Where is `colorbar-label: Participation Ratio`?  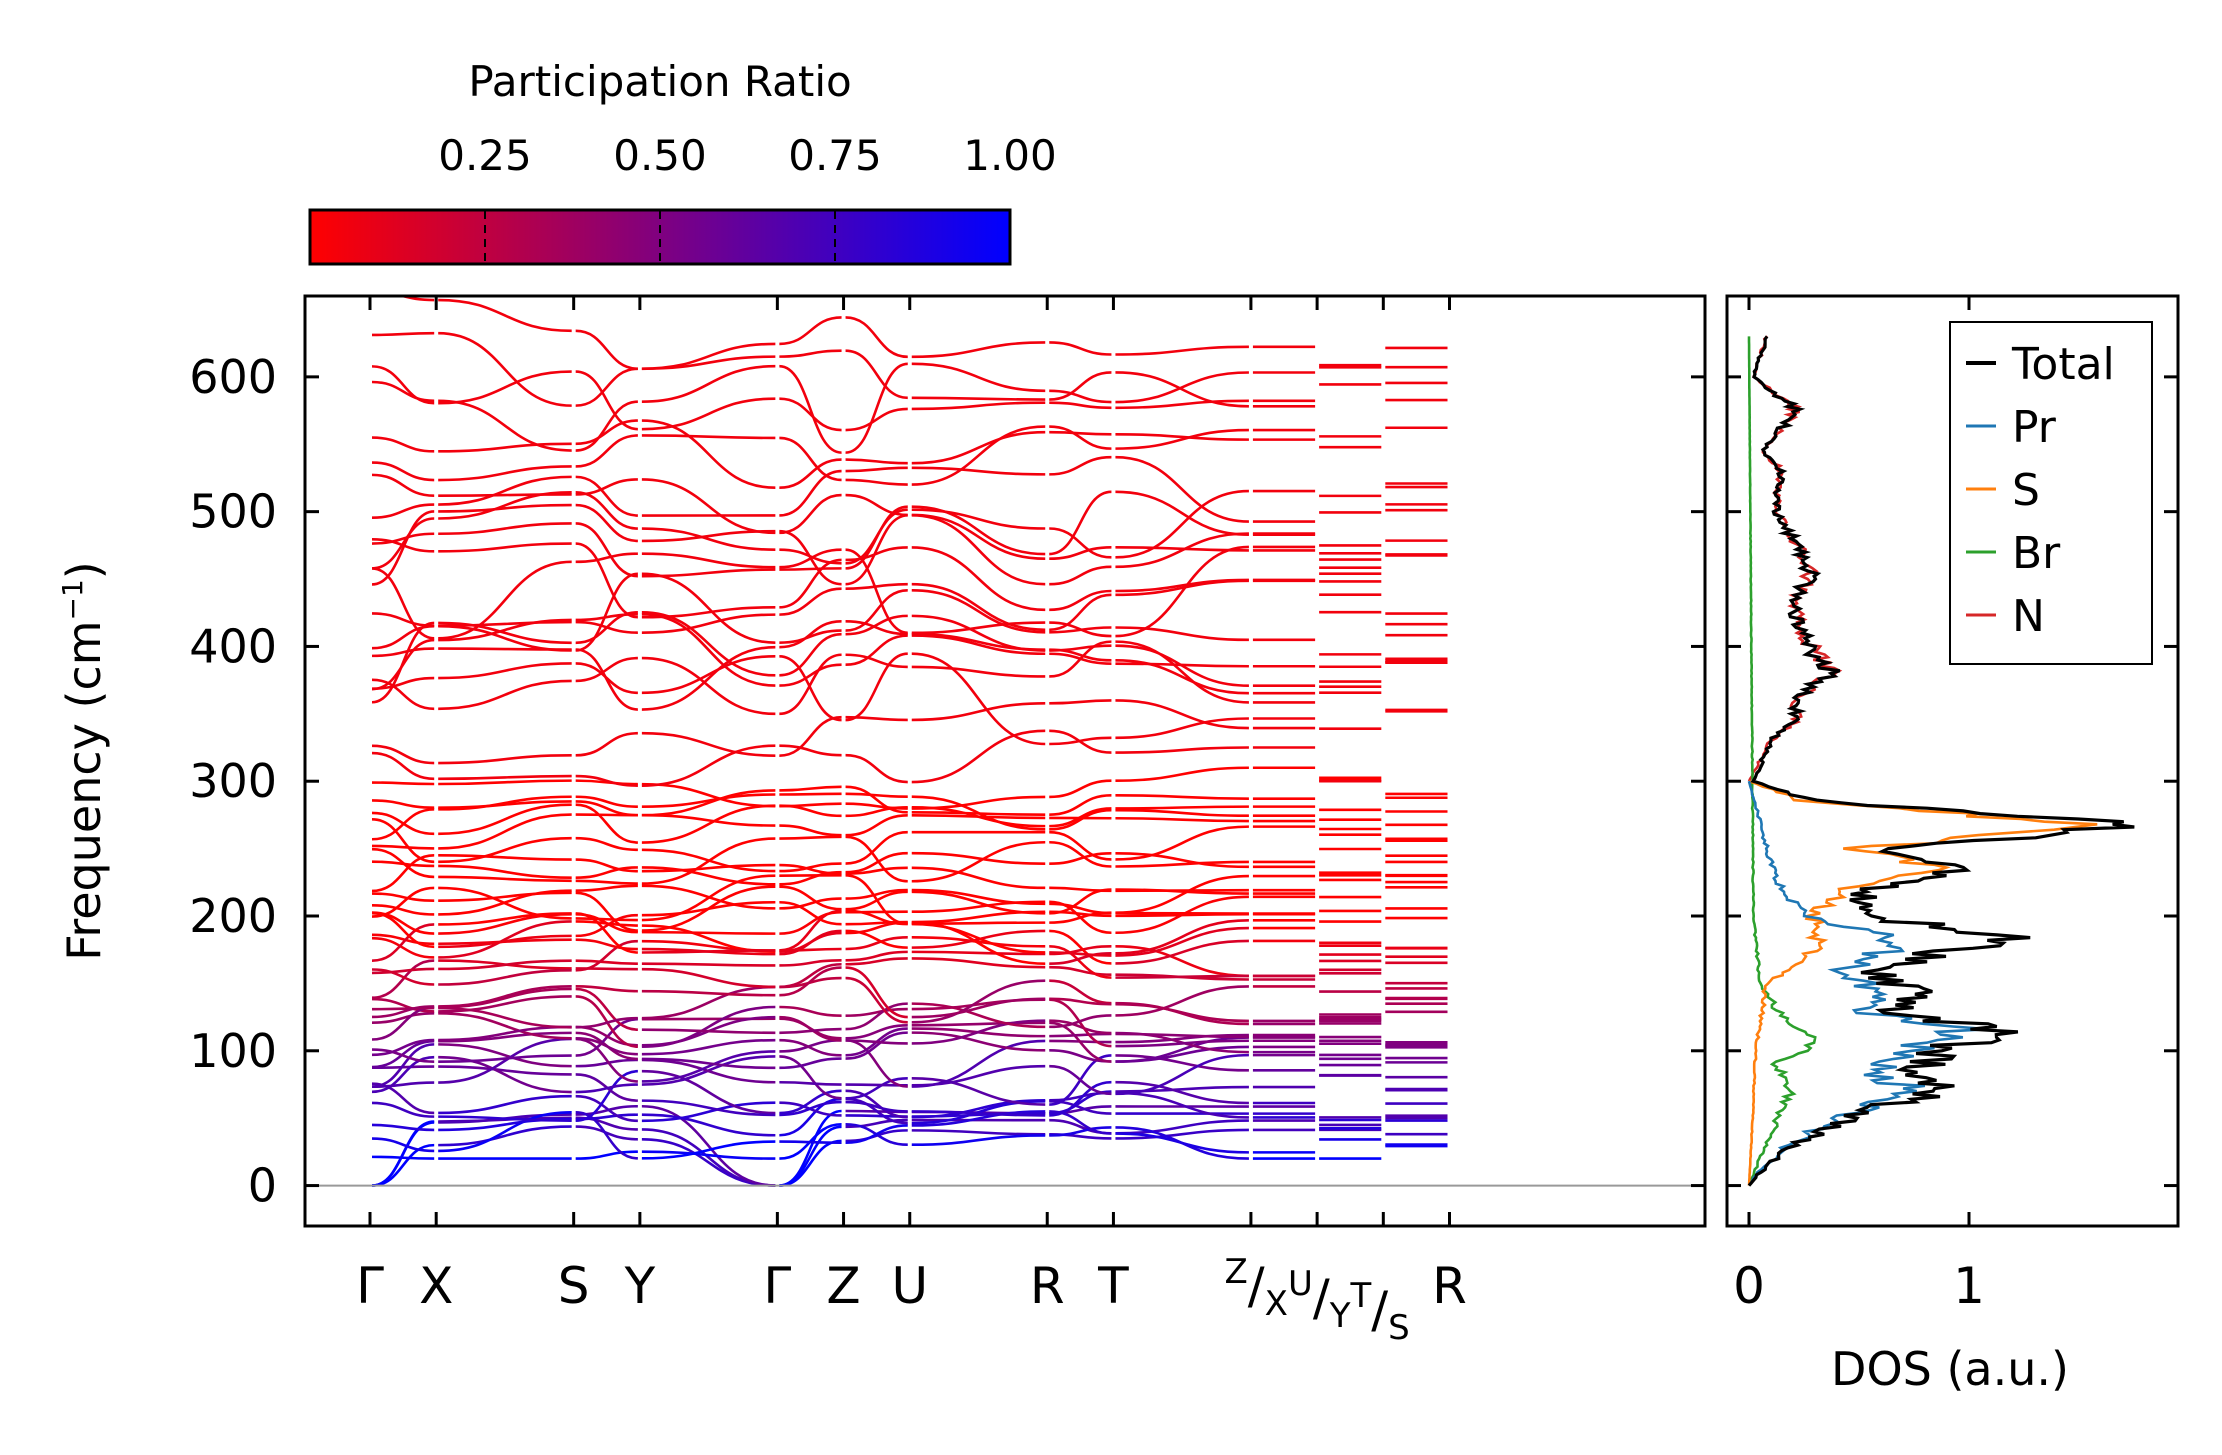 colorbar-label: Participation Ratio is located at coordinates (659, 81).